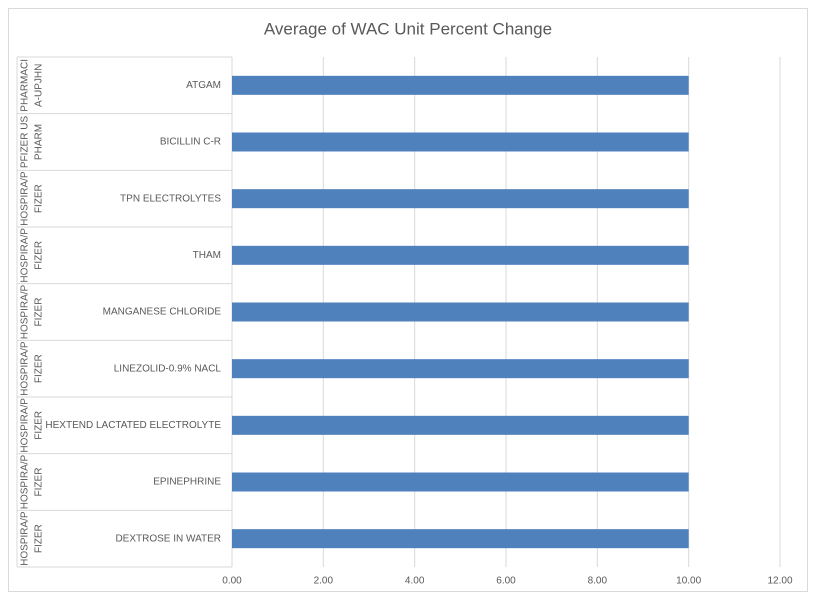 This screenshot has width=815, height=593. What do you see at coordinates (324, 581) in the screenshot?
I see `x-tick-label: 2.00` at bounding box center [324, 581].